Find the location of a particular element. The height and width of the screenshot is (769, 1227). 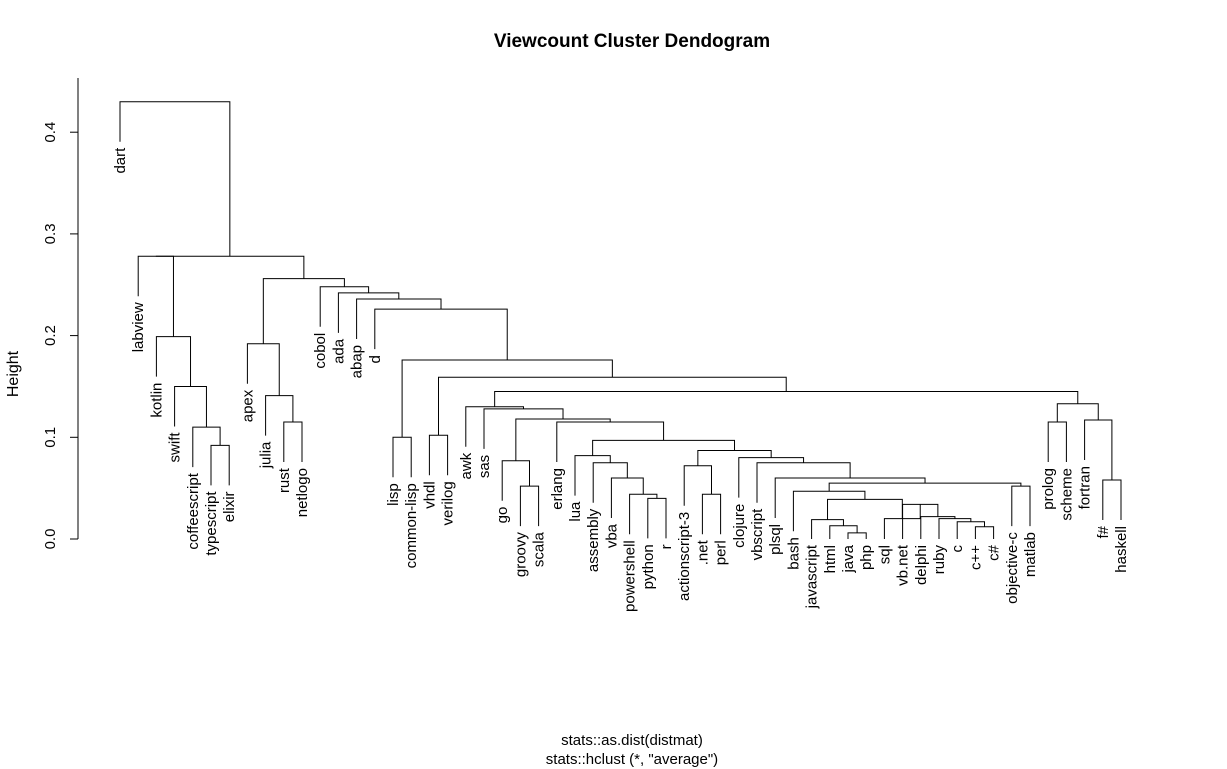

leaf-label: elixir is located at coordinates (229, 506).